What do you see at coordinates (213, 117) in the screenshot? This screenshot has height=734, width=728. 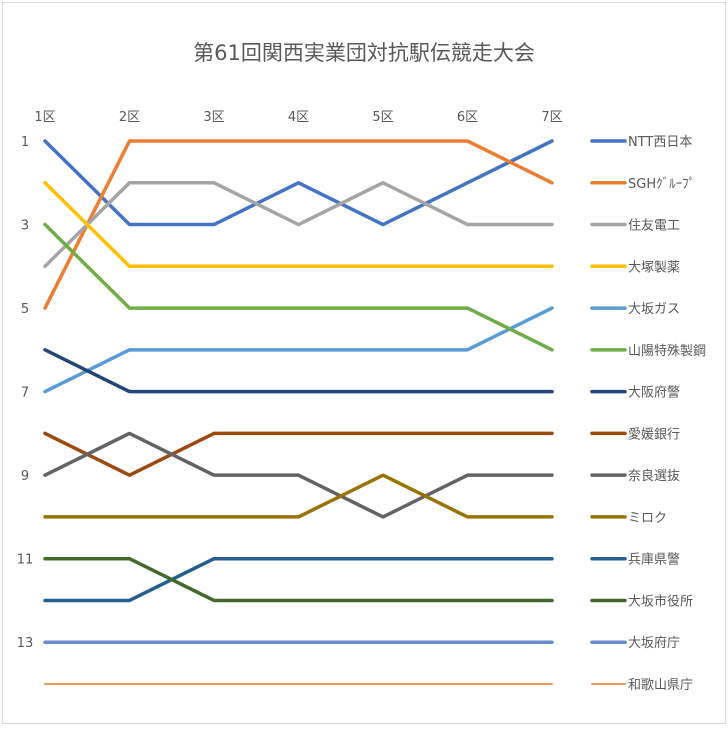 I see `x-tick-label: 3区` at bounding box center [213, 117].